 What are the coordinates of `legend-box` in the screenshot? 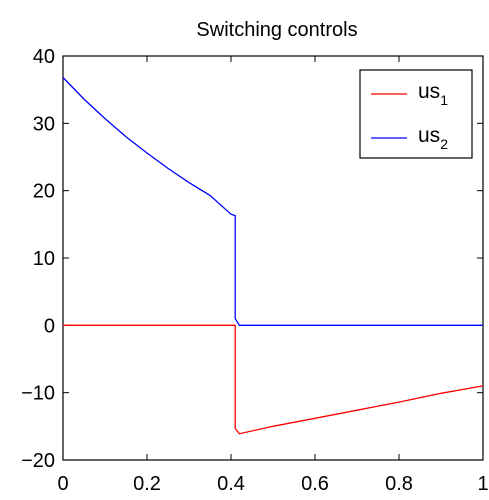 It's located at (416, 114).